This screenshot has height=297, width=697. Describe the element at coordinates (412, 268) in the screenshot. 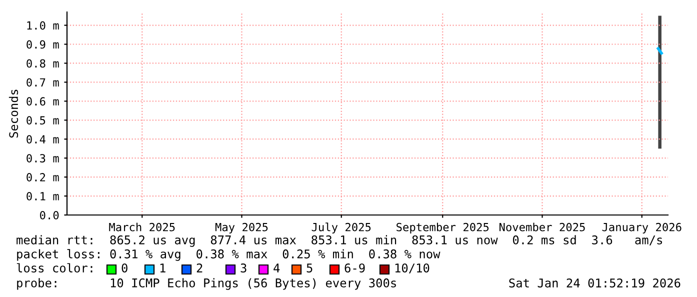

I see `text: 10/10` at that location.